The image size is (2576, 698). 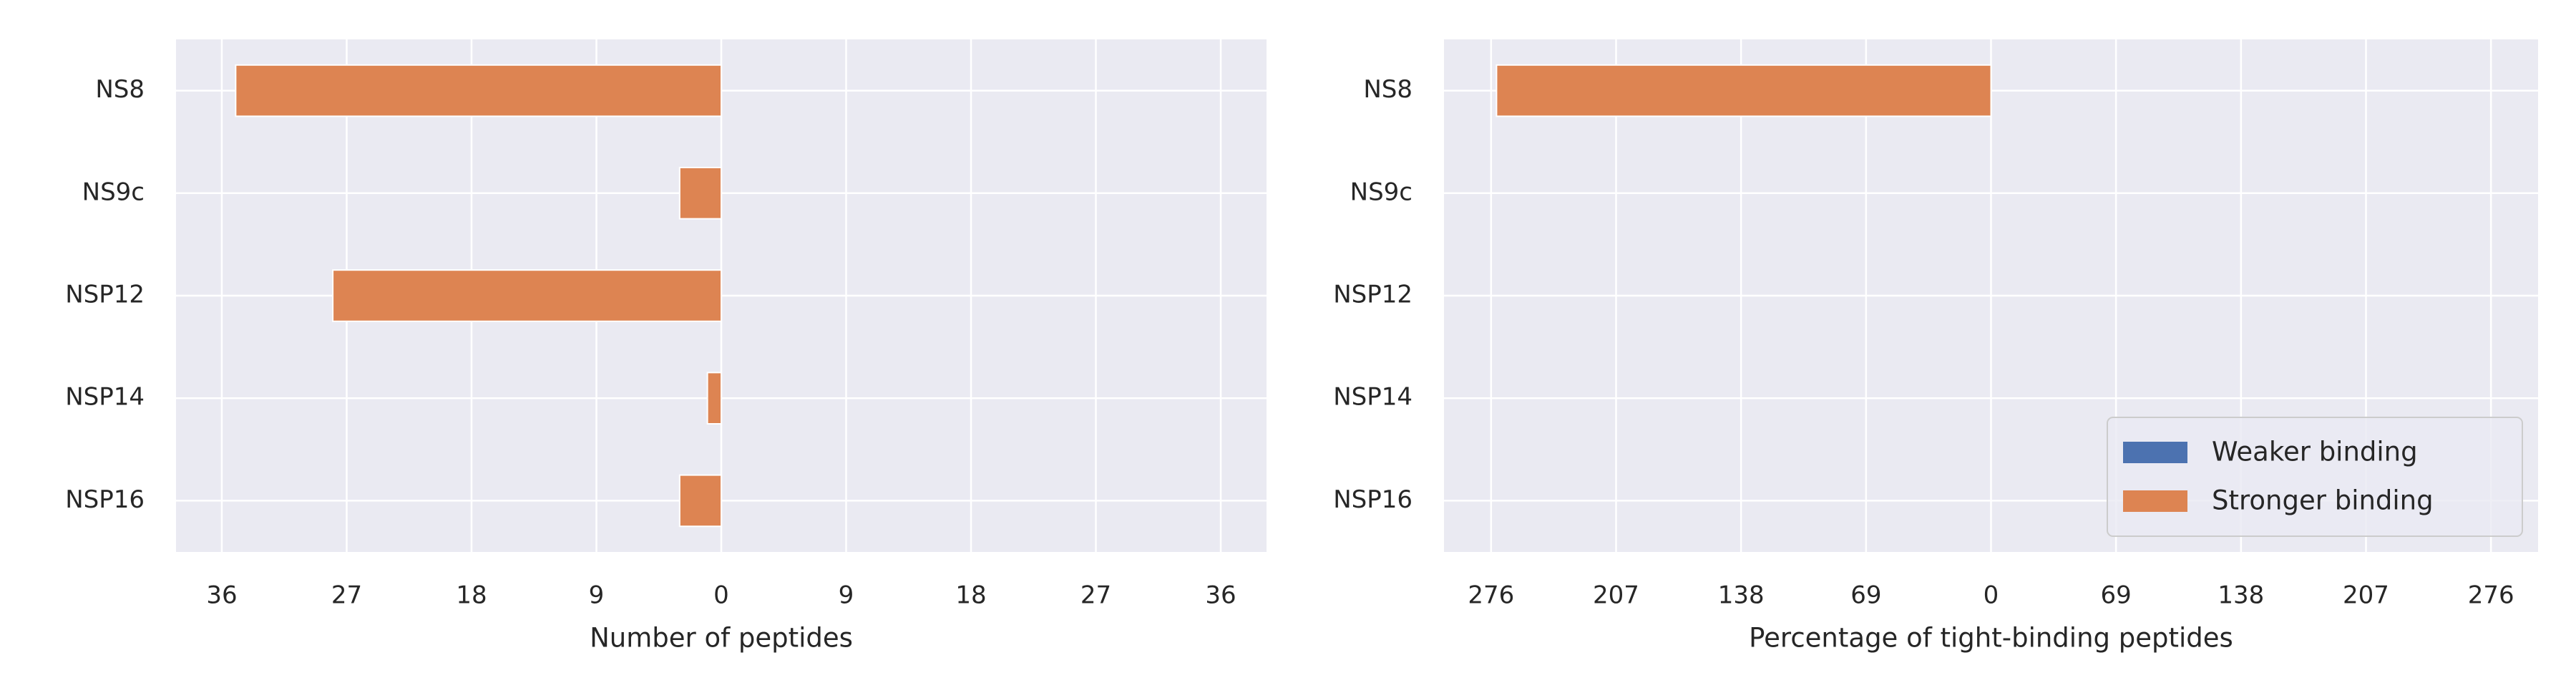 I want to click on legend-label: Weaker binding, so click(x=2315, y=452).